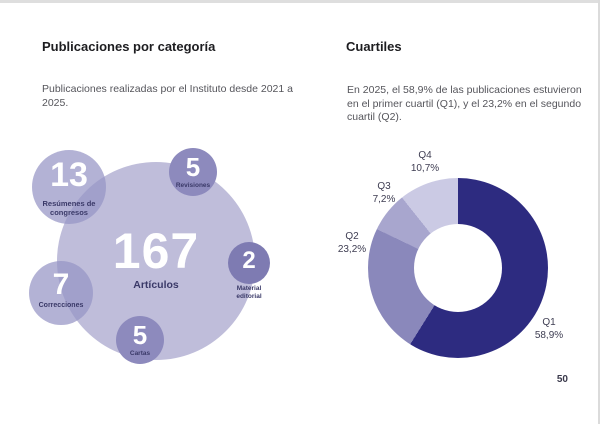 This screenshot has width=600, height=424. Describe the element at coordinates (193, 167) in the screenshot. I see `revisiones-value: 5` at that location.